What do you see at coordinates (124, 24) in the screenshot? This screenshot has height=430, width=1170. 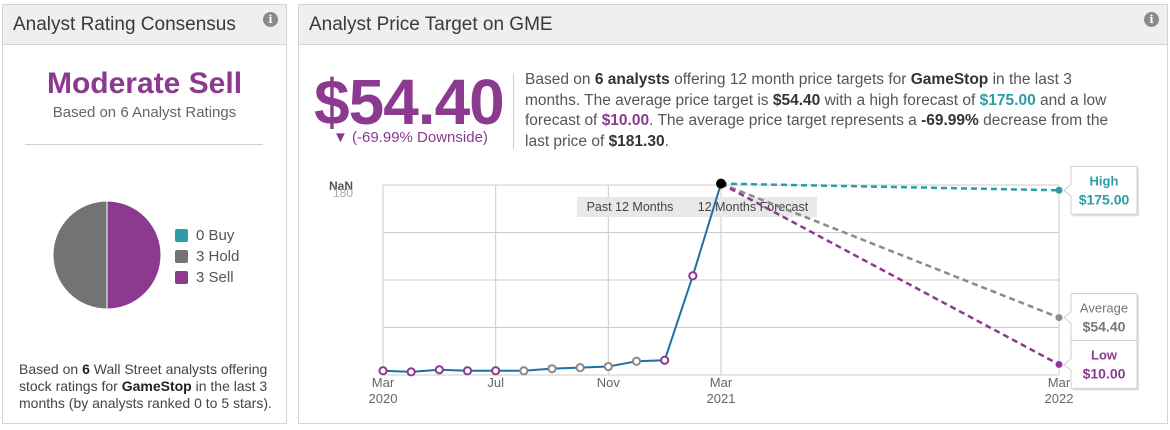 I see `rating-panel-title: Analyst Rating Consensus` at bounding box center [124, 24].